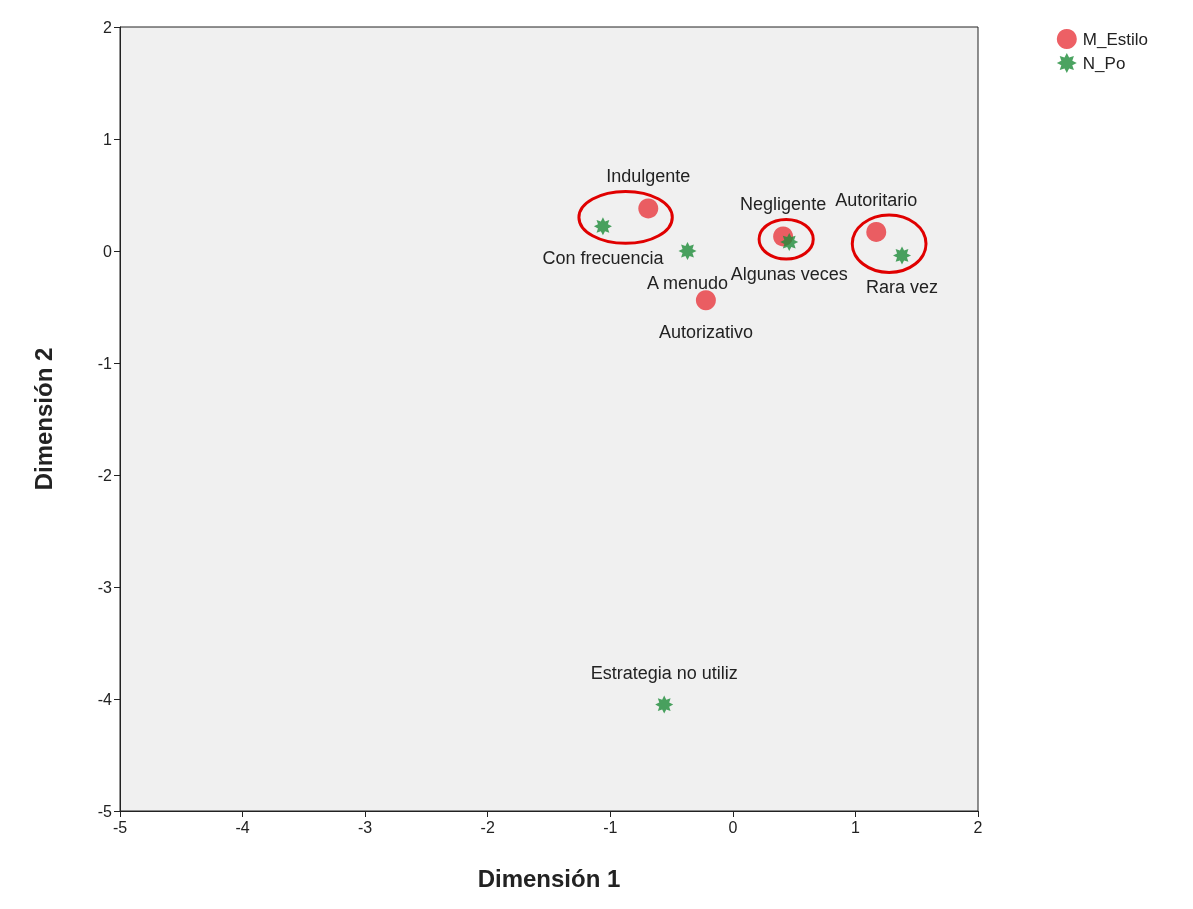 The height and width of the screenshot is (909, 1193). What do you see at coordinates (902, 287) in the screenshot?
I see `annotation: Rara vez` at bounding box center [902, 287].